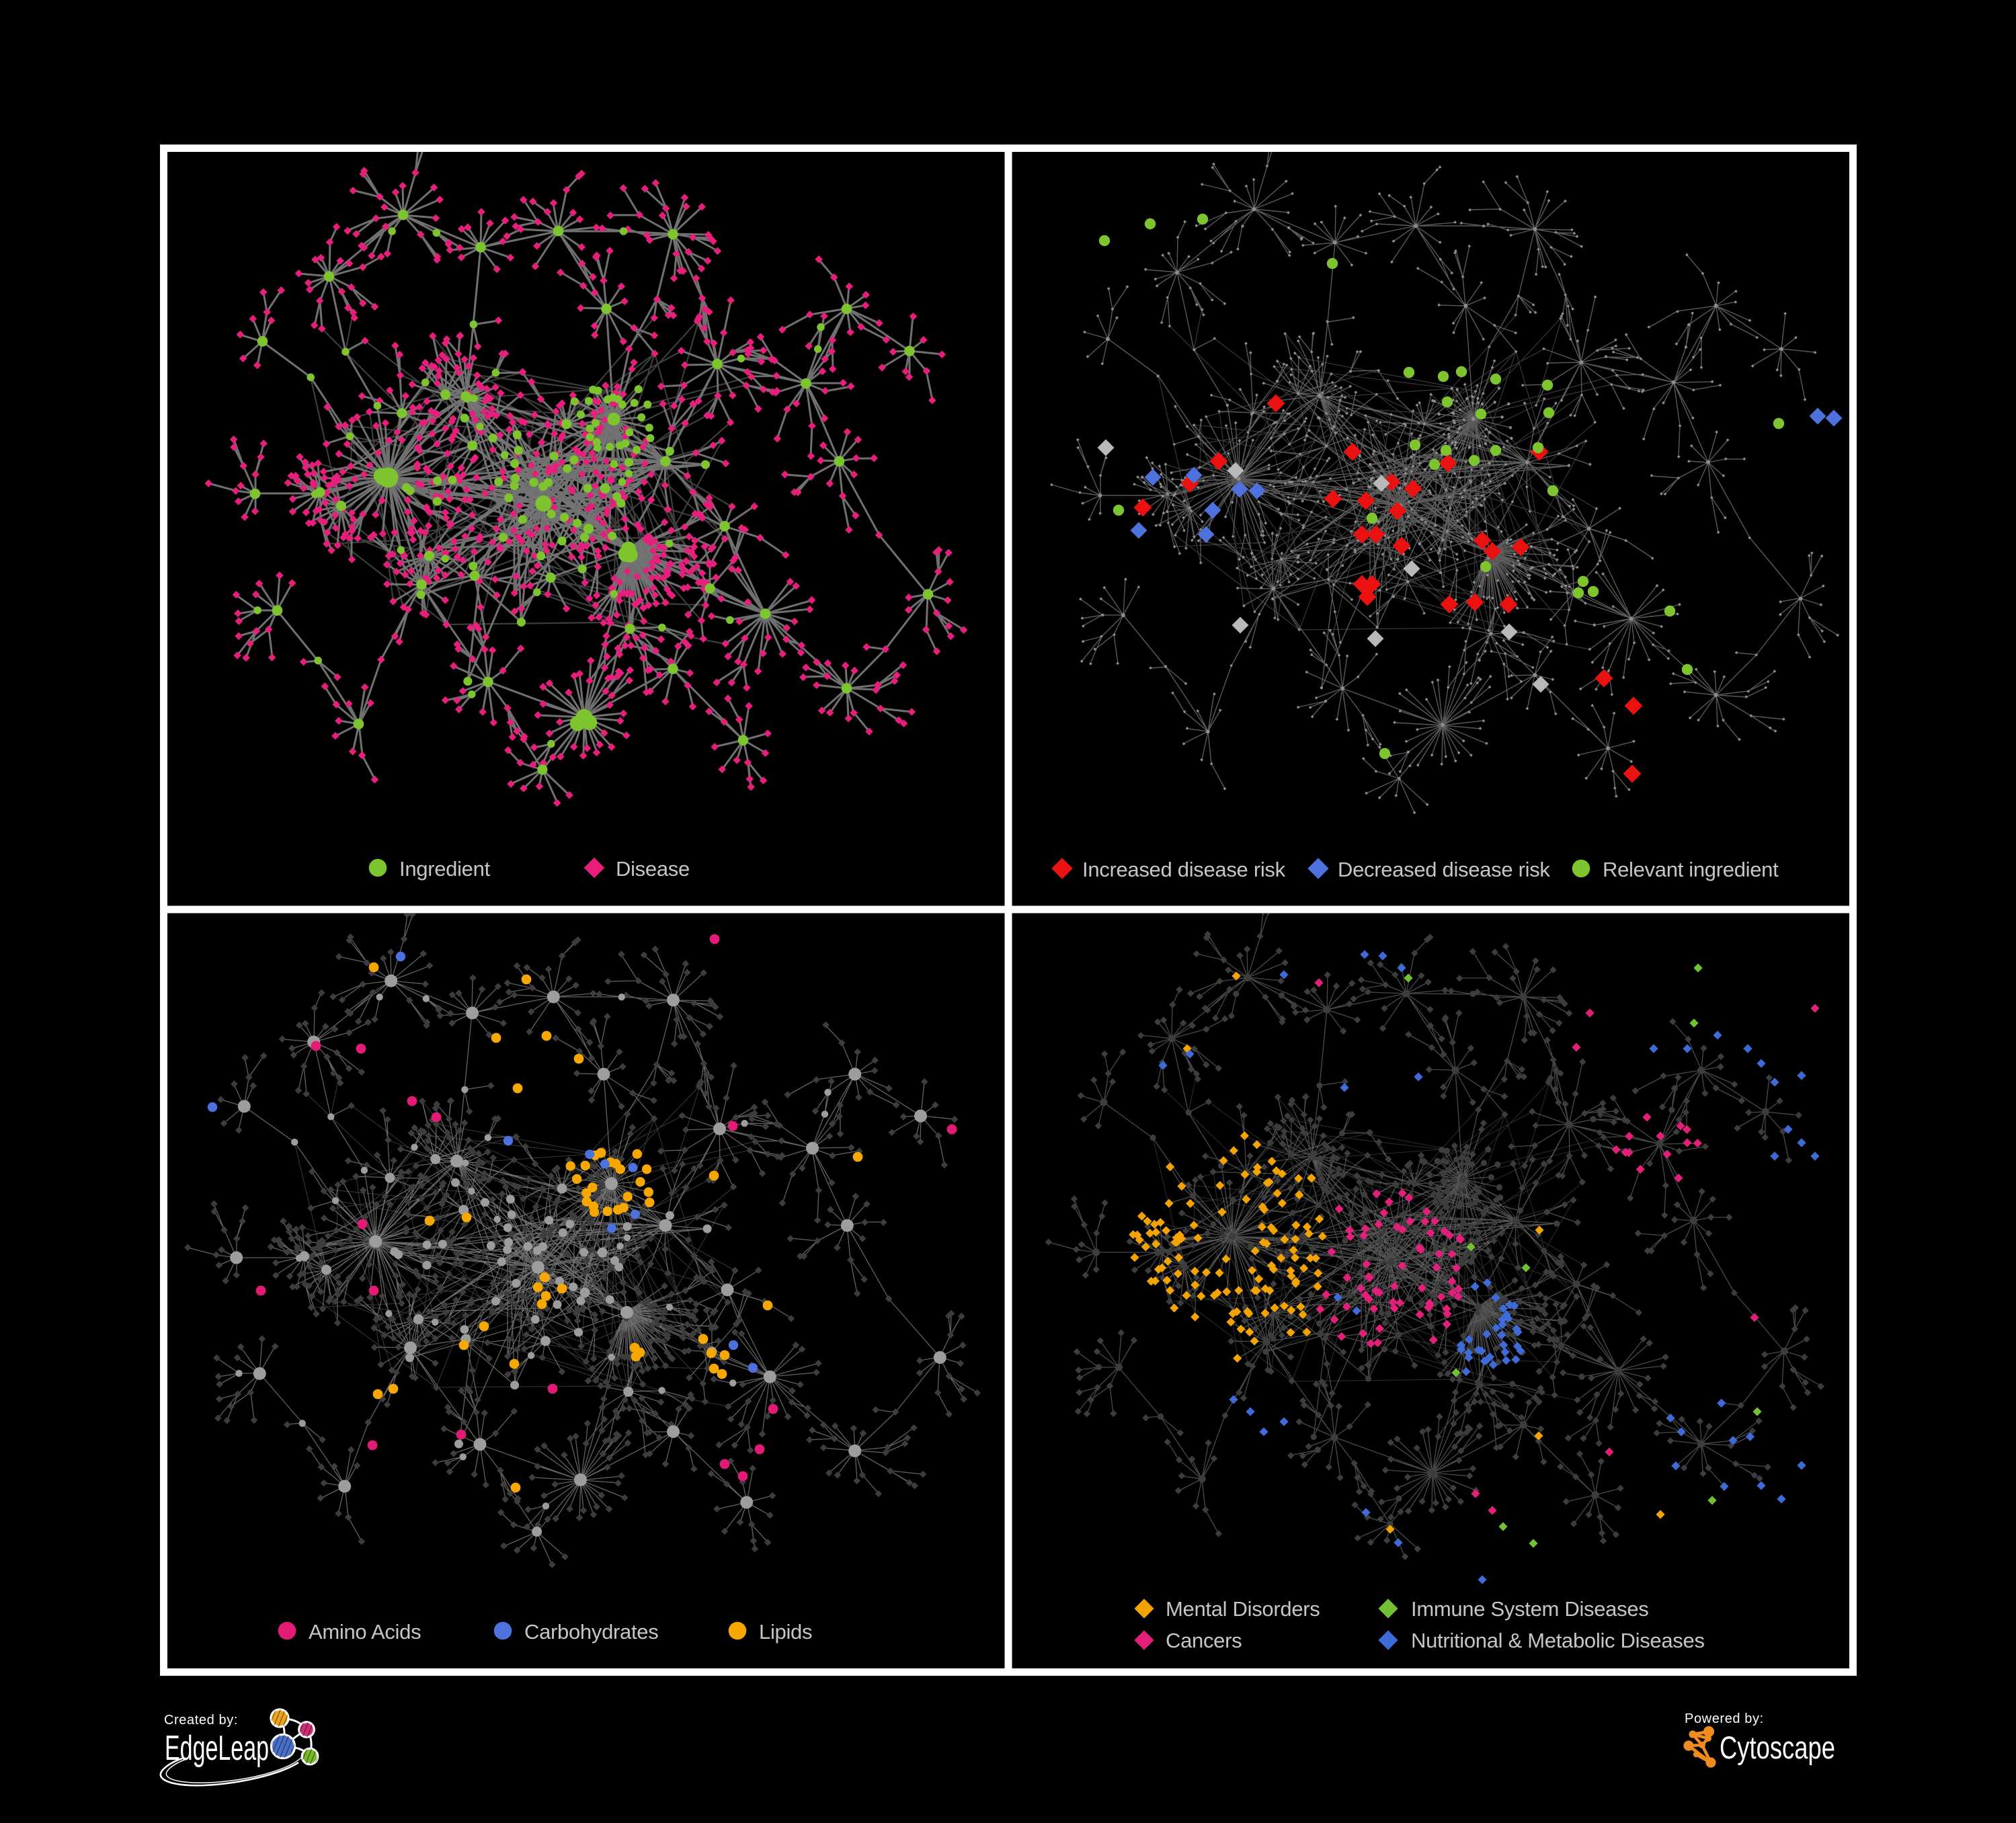 The height and width of the screenshot is (1823, 2016). I want to click on svg-text: Cancers, so click(1204, 1640).